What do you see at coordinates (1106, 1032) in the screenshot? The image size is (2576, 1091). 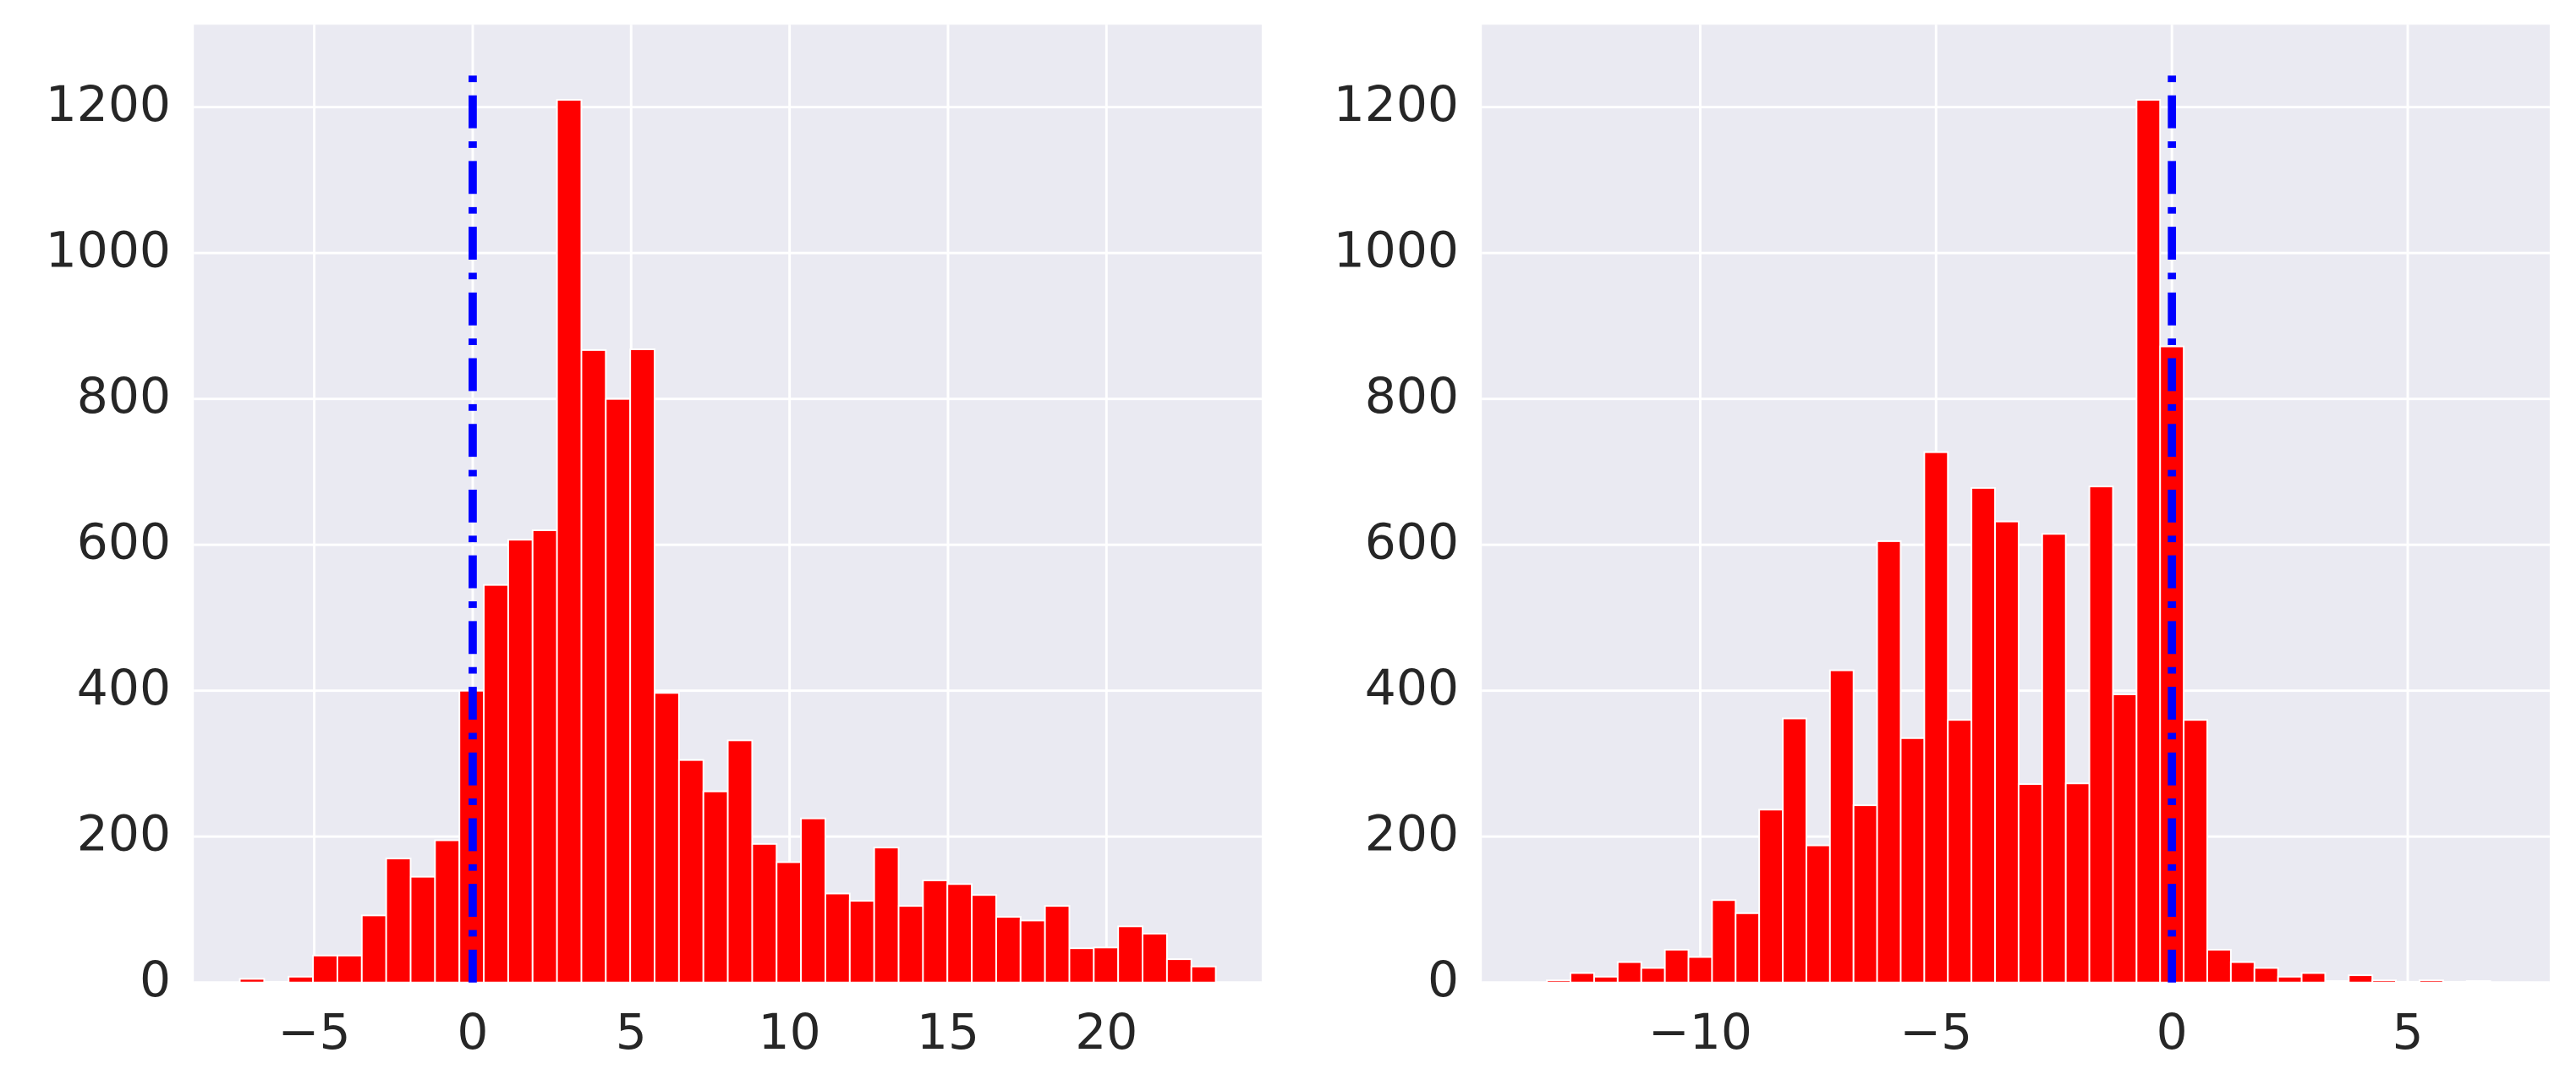 I see `x-tick-label: 20` at bounding box center [1106, 1032].